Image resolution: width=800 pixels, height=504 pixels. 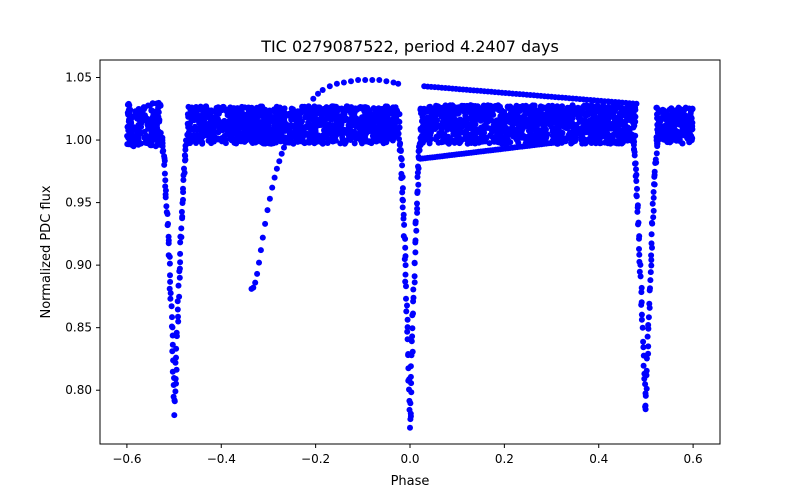 I want to click on y-axis-label: Normalized PDC flux, so click(x=46, y=251).